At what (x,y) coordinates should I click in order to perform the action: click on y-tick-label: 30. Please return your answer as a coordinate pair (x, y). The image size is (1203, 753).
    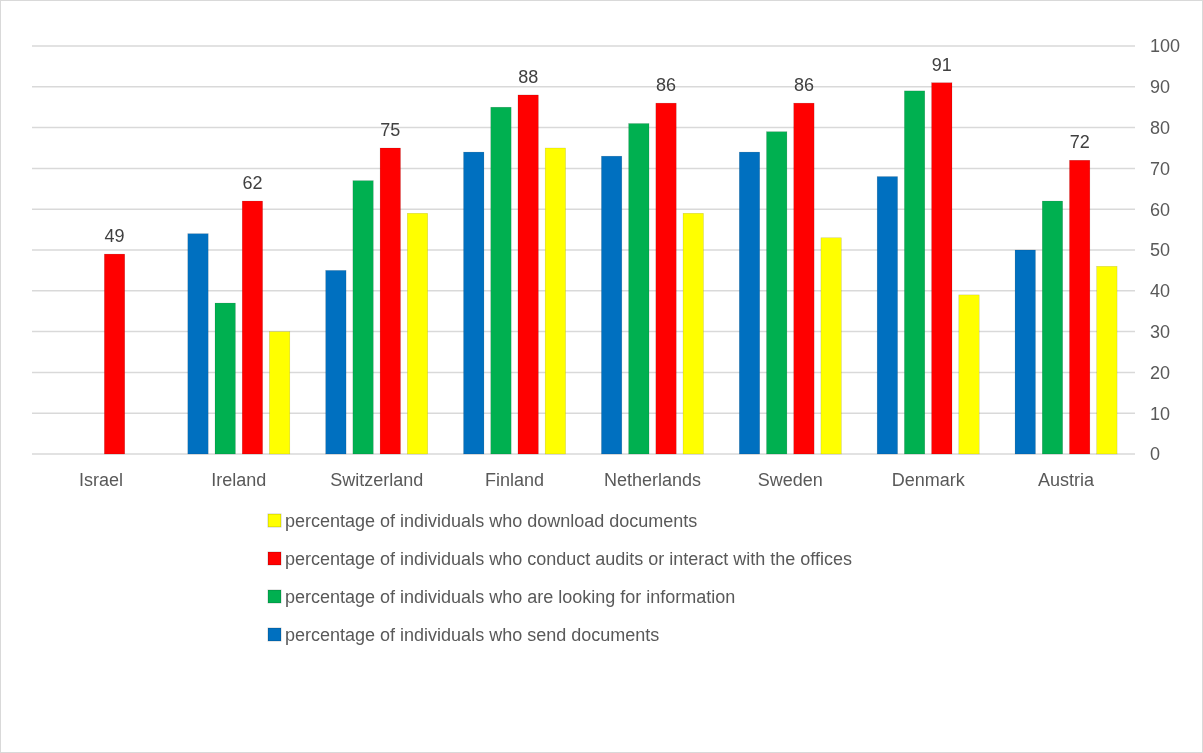
    Looking at the image, I should click on (1160, 331).